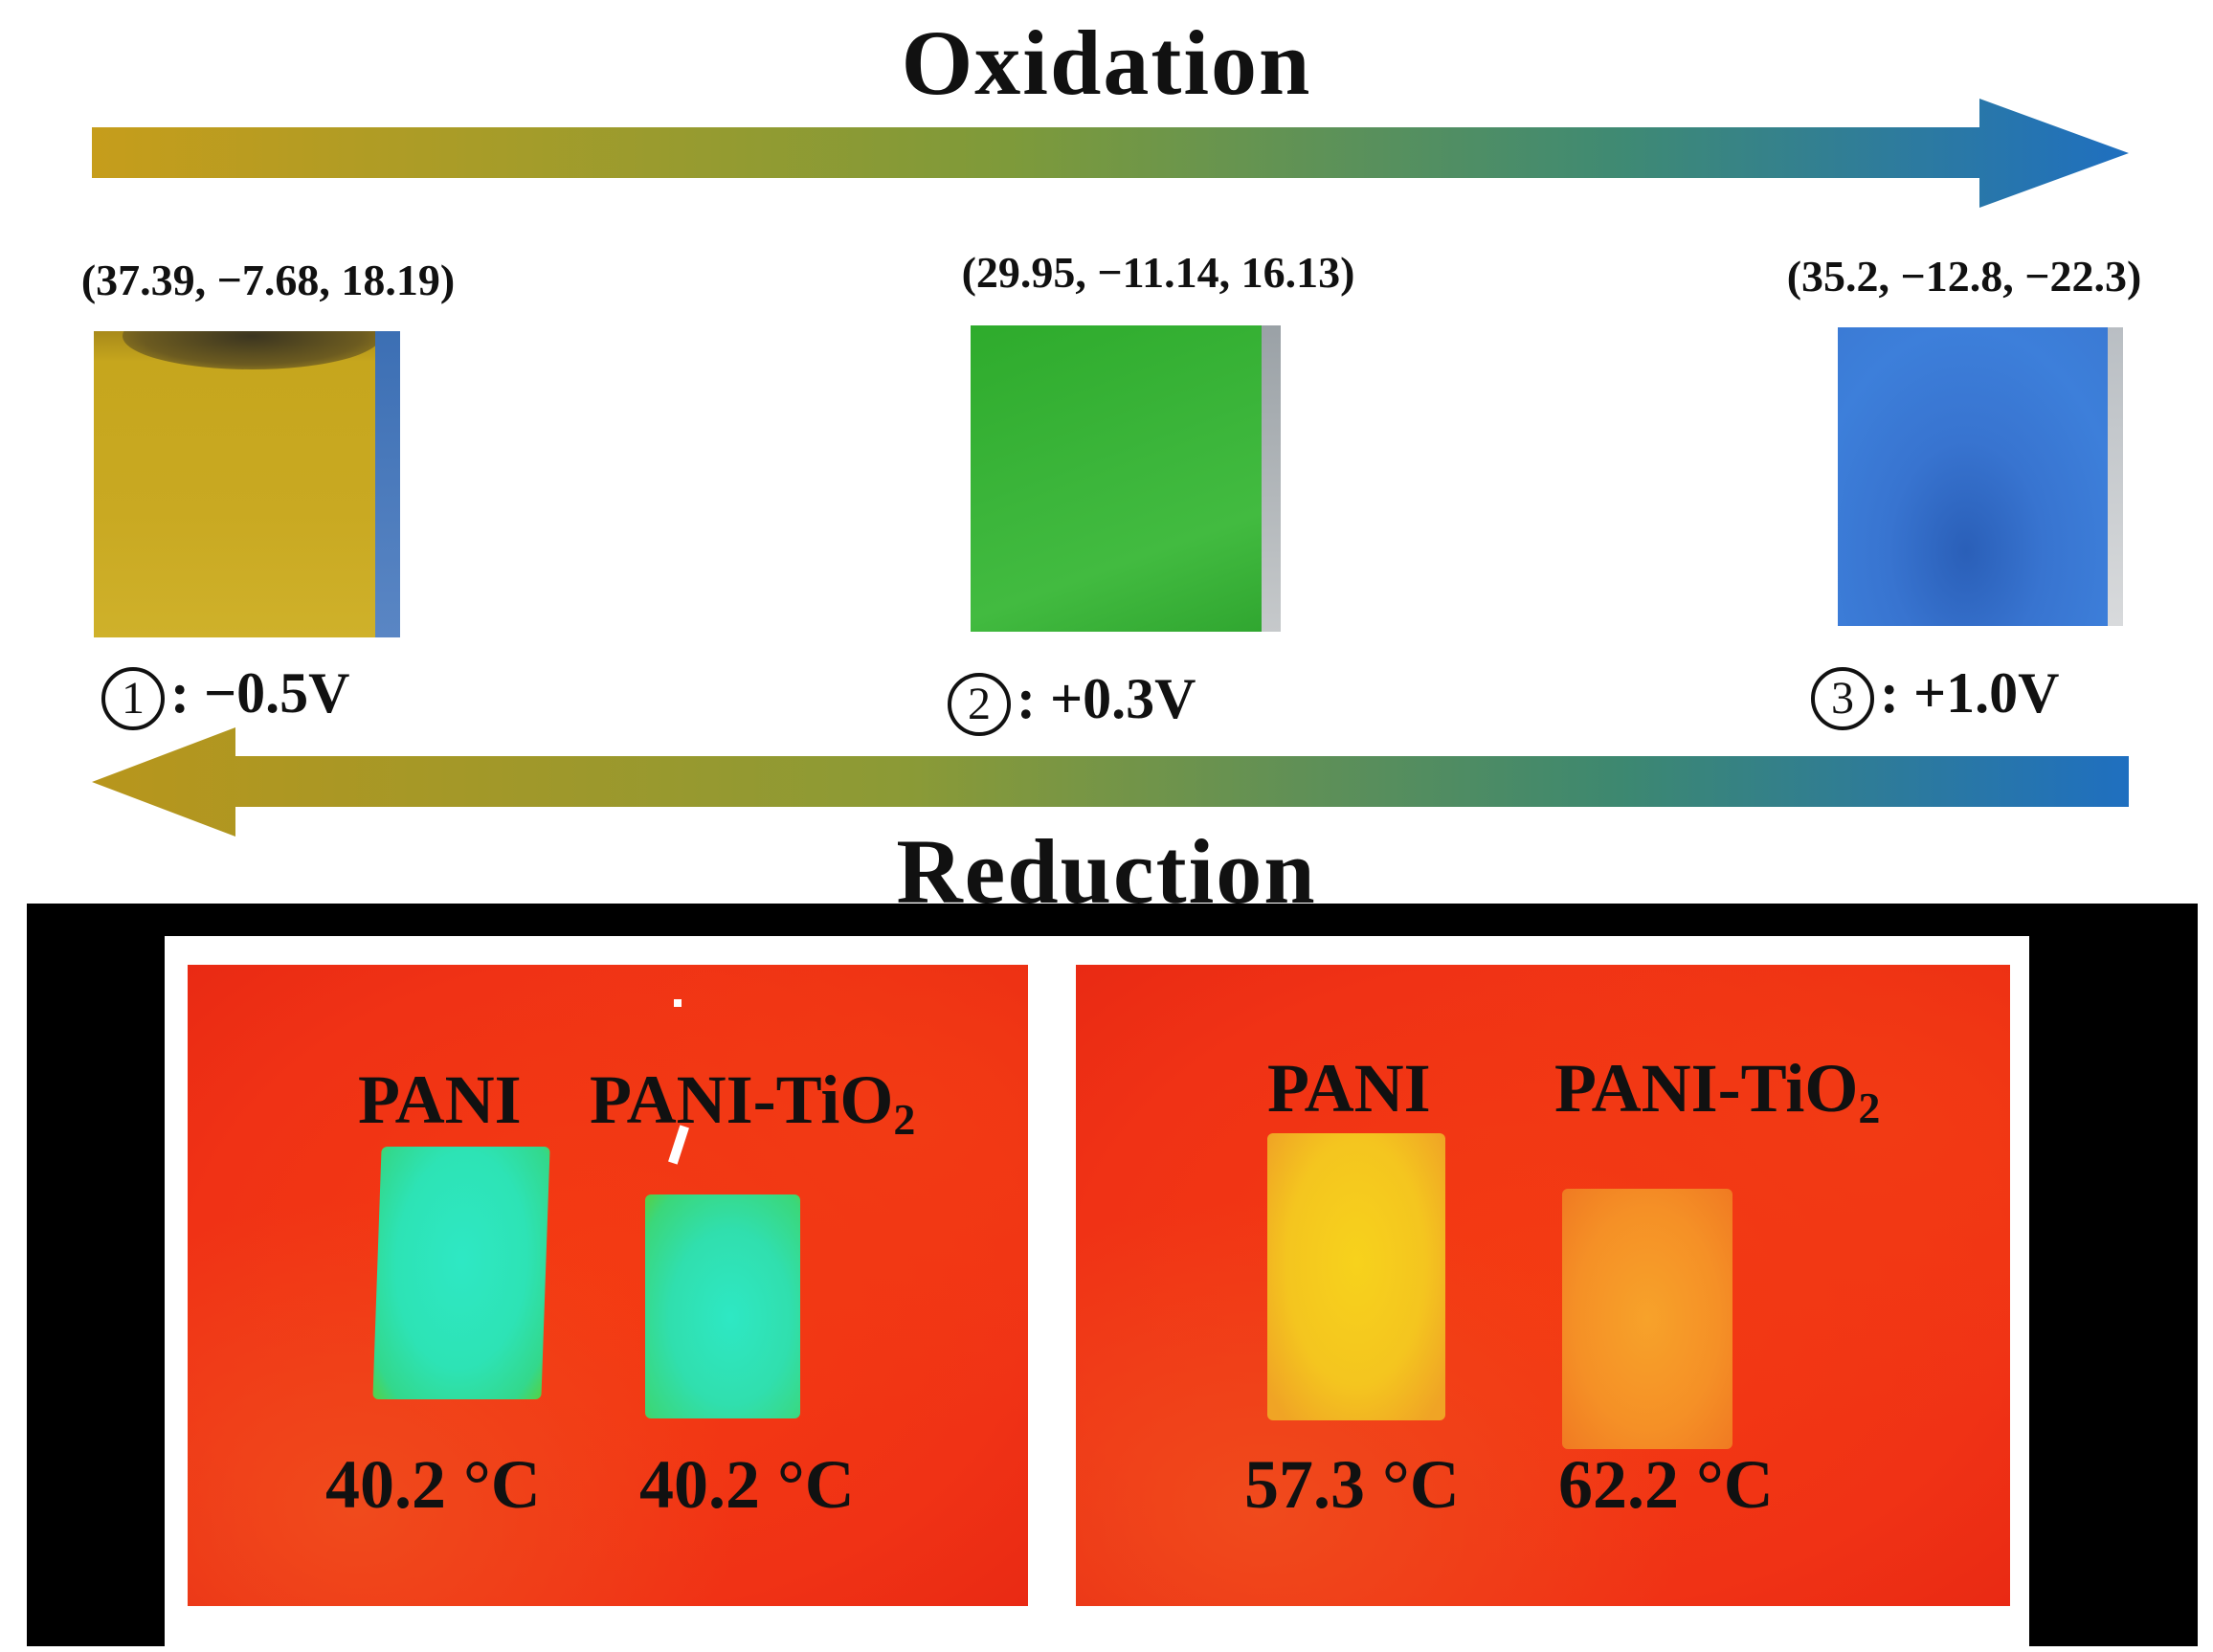  I want to click on pani-sample-right, so click(1356, 1276).